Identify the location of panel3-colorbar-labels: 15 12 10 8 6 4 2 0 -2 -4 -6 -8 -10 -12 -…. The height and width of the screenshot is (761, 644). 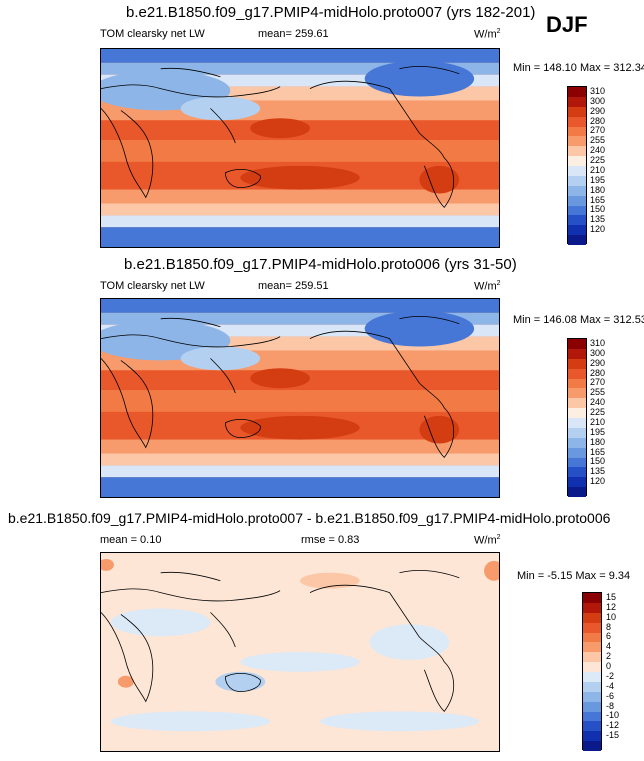
(621, 671).